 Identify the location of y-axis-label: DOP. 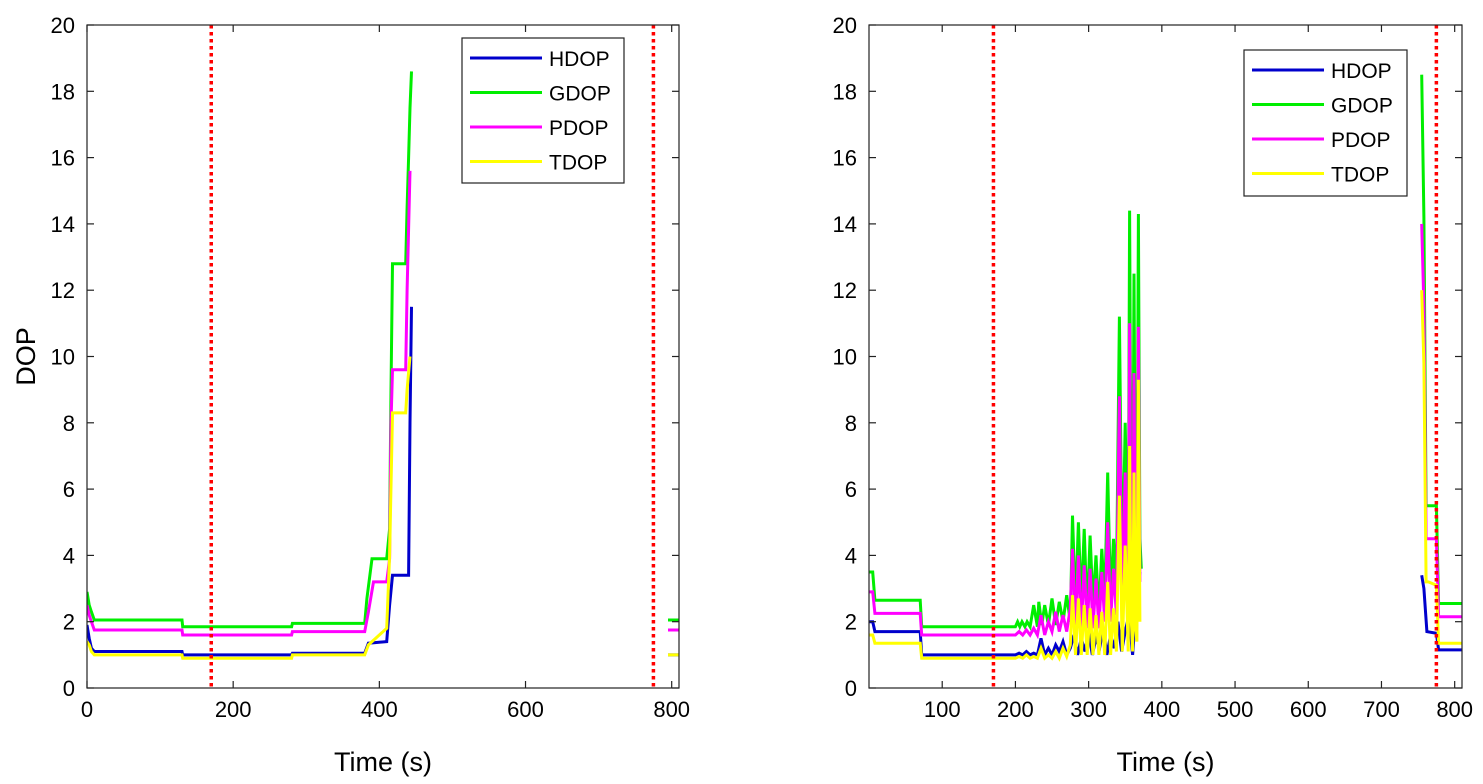
(26, 356).